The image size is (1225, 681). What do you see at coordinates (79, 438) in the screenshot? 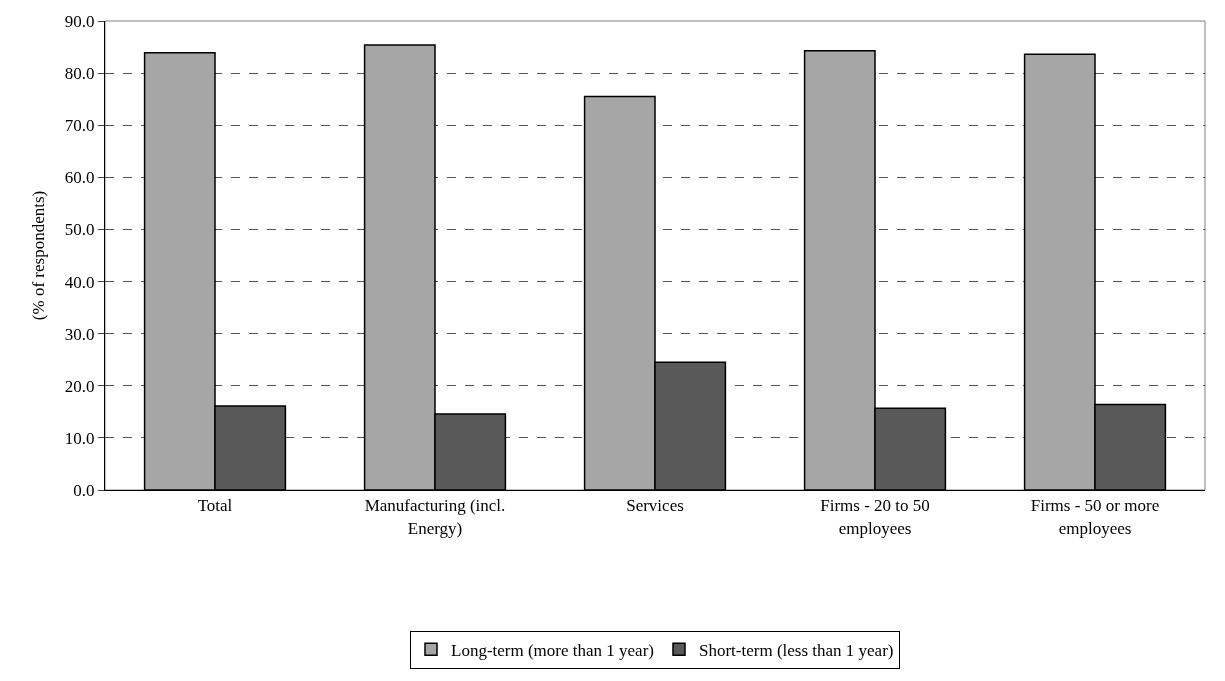
I see `y-tick-label: 10.0` at bounding box center [79, 438].